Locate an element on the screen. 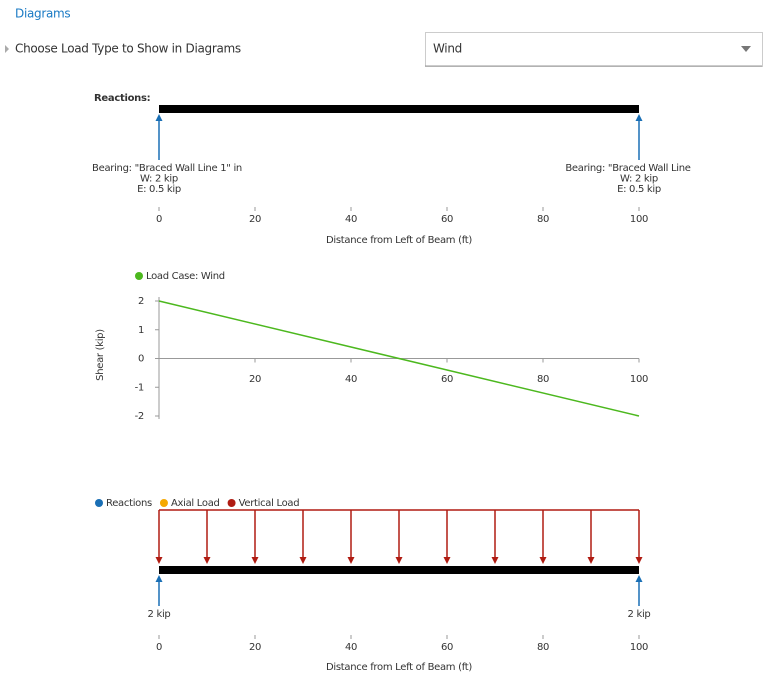  y-axis-label: Shear (kip) is located at coordinates (100, 355).